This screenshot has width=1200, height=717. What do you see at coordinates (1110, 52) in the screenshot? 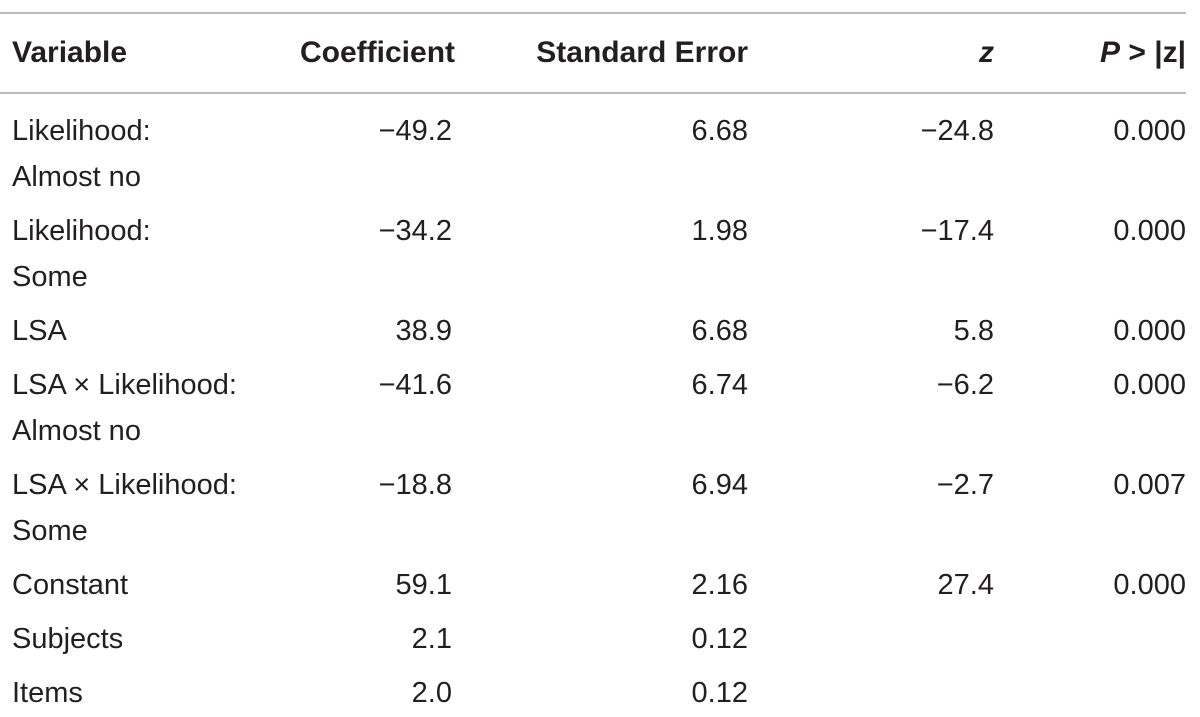
I see `header-p-label: P` at bounding box center [1110, 52].